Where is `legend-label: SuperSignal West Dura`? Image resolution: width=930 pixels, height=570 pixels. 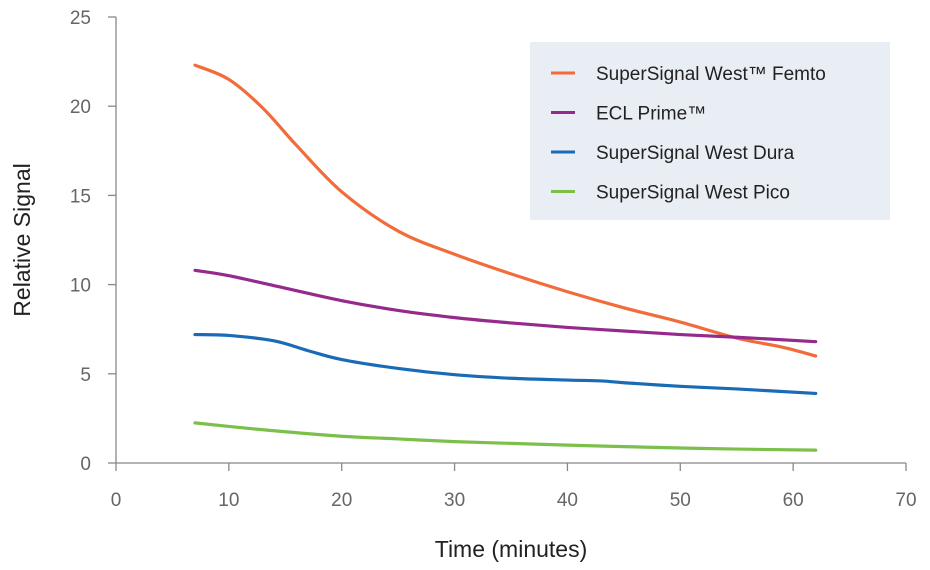 legend-label: SuperSignal West Dura is located at coordinates (695, 153).